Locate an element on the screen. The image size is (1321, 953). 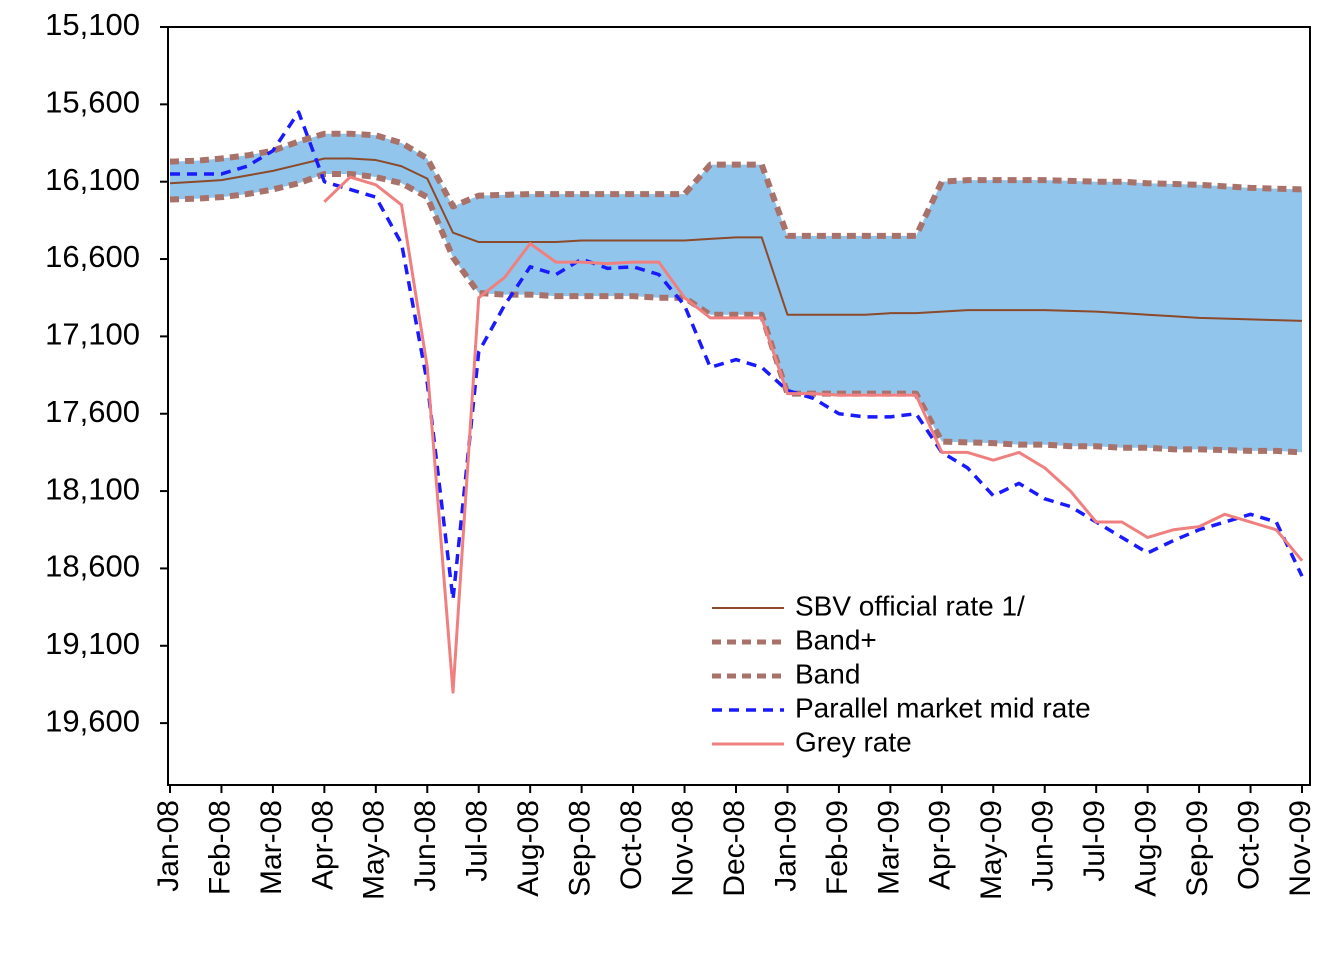
legend-label: Band+ is located at coordinates (836, 639).